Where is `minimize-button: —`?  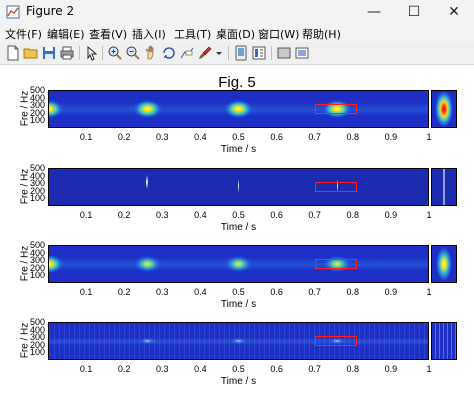
minimize-button: — is located at coordinates (374, 12).